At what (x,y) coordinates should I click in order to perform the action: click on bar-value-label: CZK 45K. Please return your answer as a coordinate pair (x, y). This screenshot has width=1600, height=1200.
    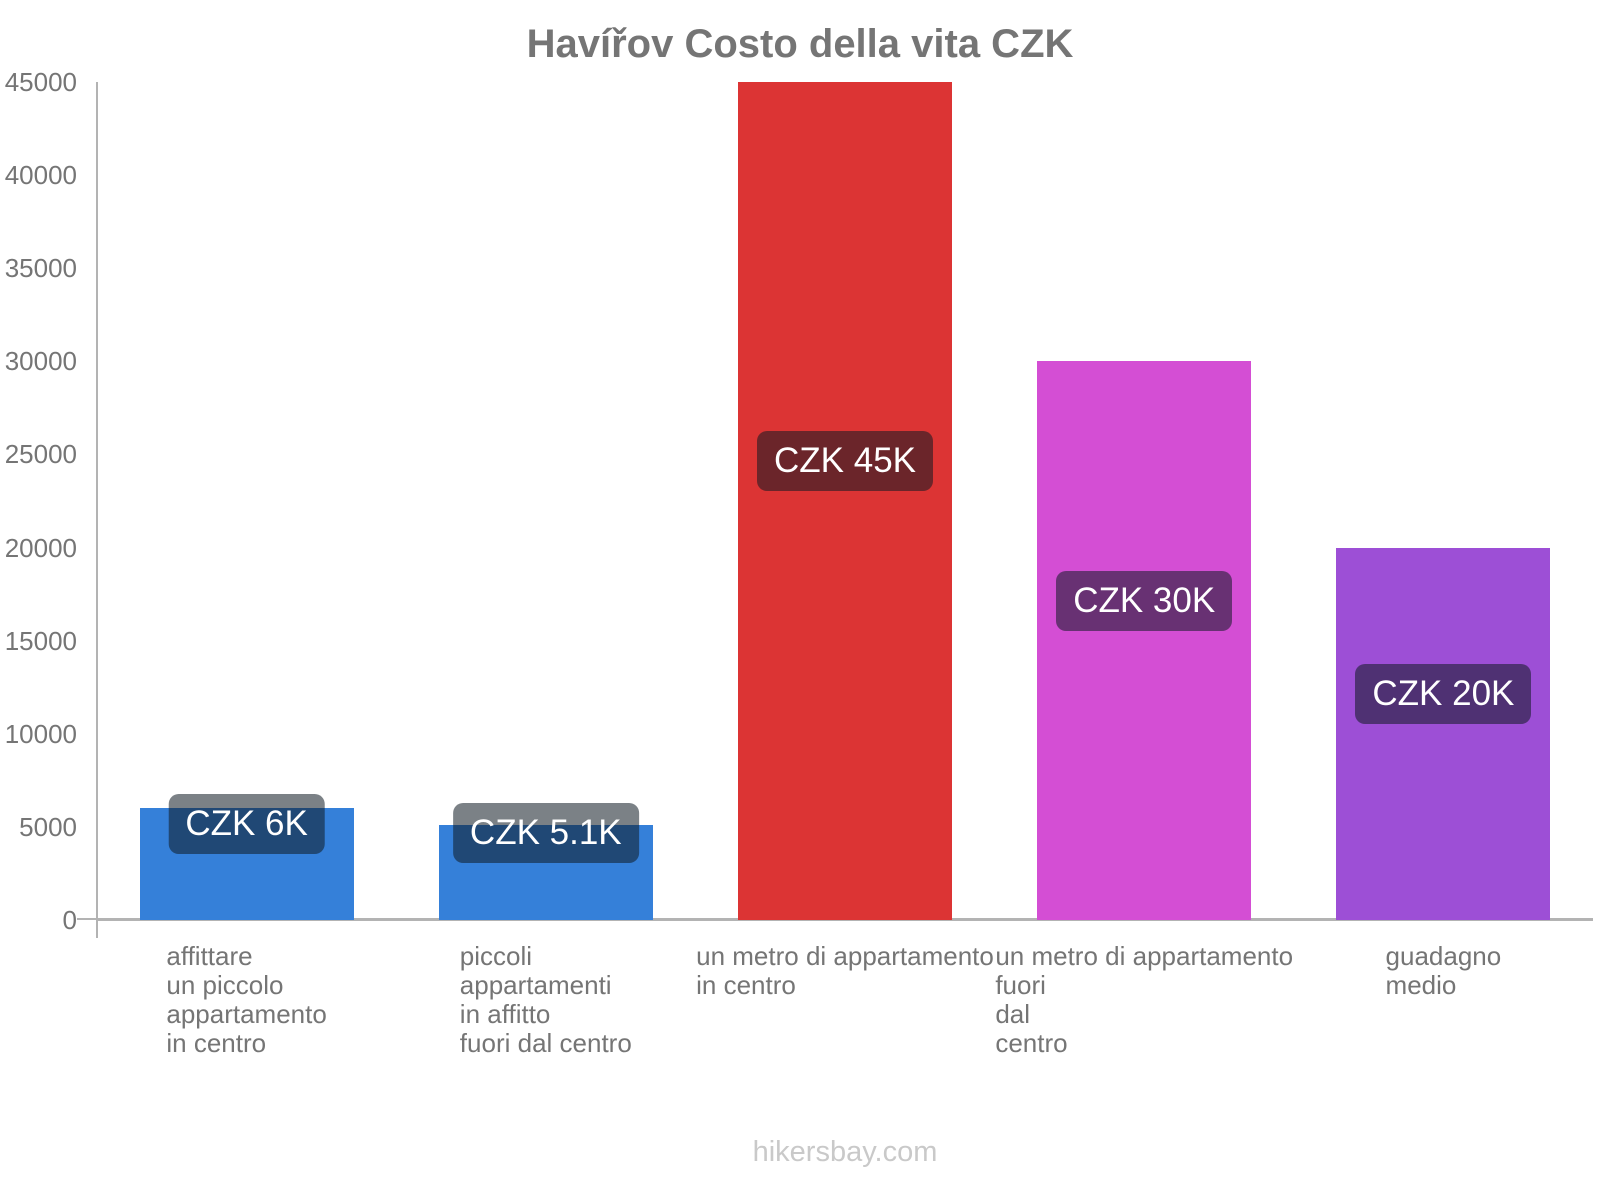
    Looking at the image, I should click on (845, 461).